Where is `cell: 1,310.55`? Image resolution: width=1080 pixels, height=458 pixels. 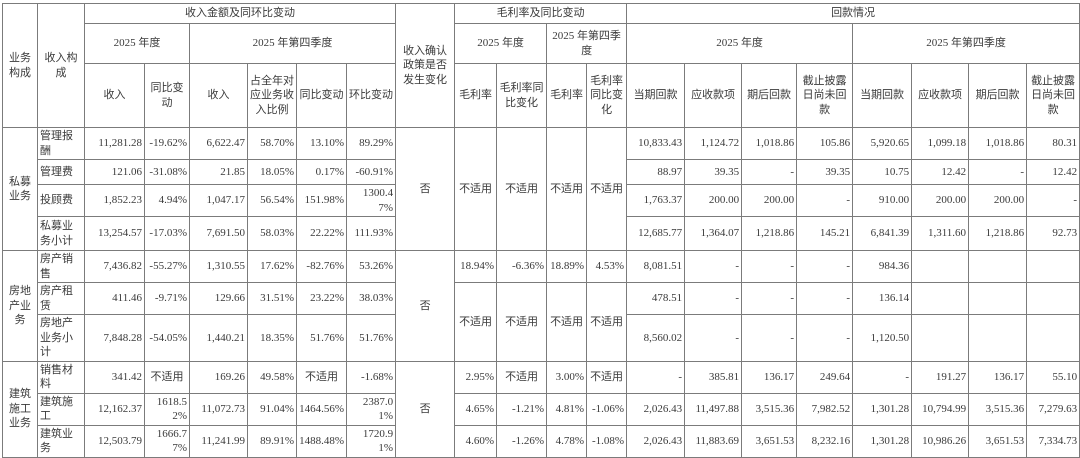
cell: 1,310.55 is located at coordinates (218, 267).